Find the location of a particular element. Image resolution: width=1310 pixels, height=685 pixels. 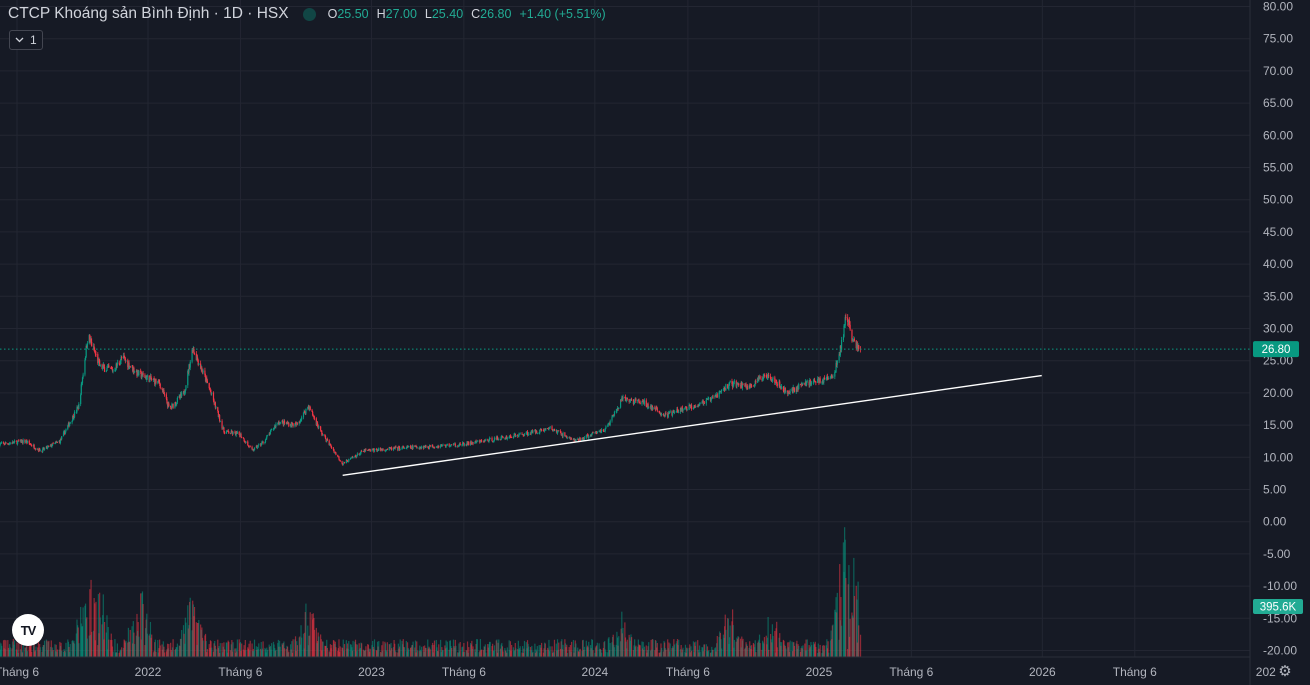

indicators-toggle: 1 is located at coordinates (26, 40).